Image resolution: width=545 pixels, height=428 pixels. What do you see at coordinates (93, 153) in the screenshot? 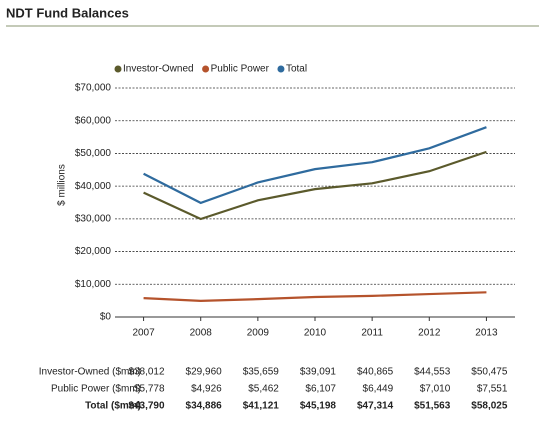
I see `y-tick-label: $50,000` at bounding box center [93, 153].